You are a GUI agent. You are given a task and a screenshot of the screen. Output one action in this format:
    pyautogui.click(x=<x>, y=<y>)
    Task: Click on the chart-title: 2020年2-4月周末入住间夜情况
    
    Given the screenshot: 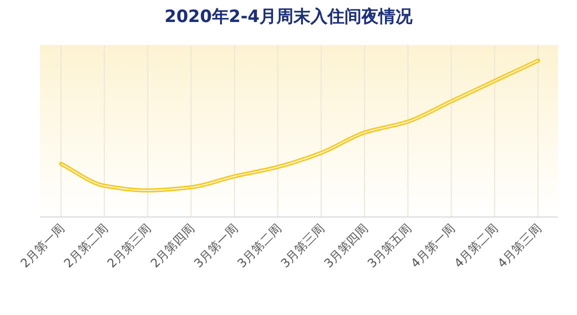 What is the action you would take?
    pyautogui.click(x=289, y=17)
    